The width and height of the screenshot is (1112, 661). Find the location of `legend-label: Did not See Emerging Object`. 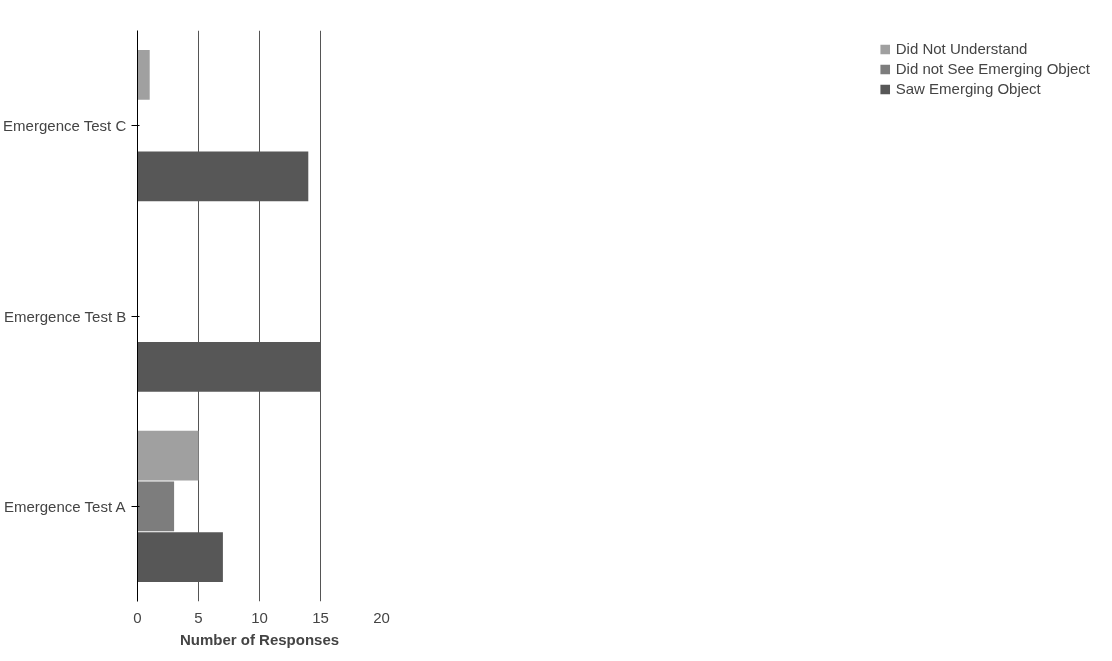

legend-label: Did not See Emerging Object is located at coordinates (992, 68).